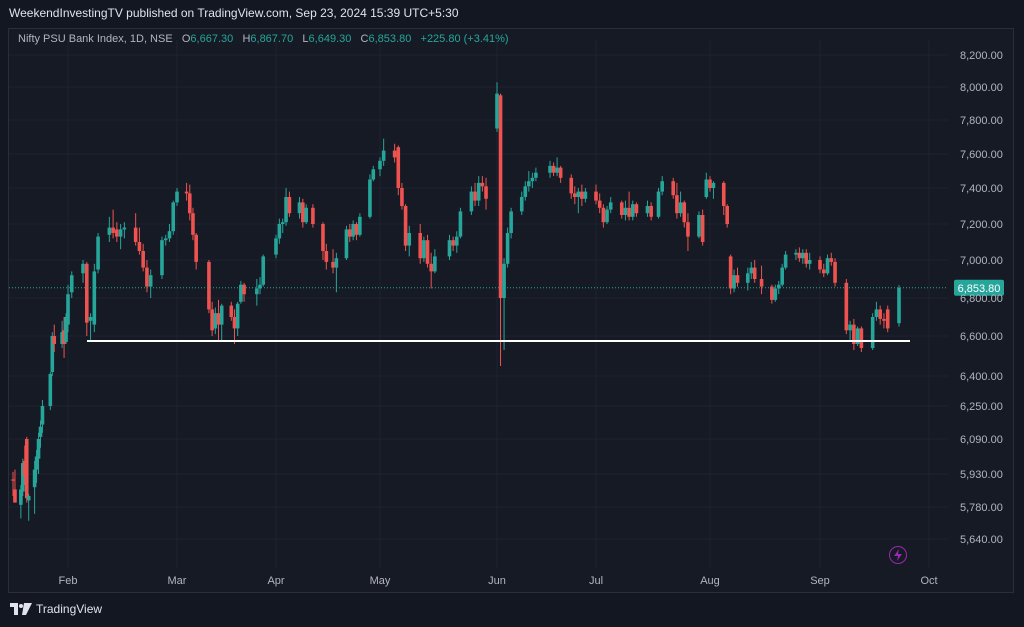 Image resolution: width=1024 pixels, height=627 pixels. What do you see at coordinates (305, 39) in the screenshot?
I see `low-label: L` at bounding box center [305, 39].